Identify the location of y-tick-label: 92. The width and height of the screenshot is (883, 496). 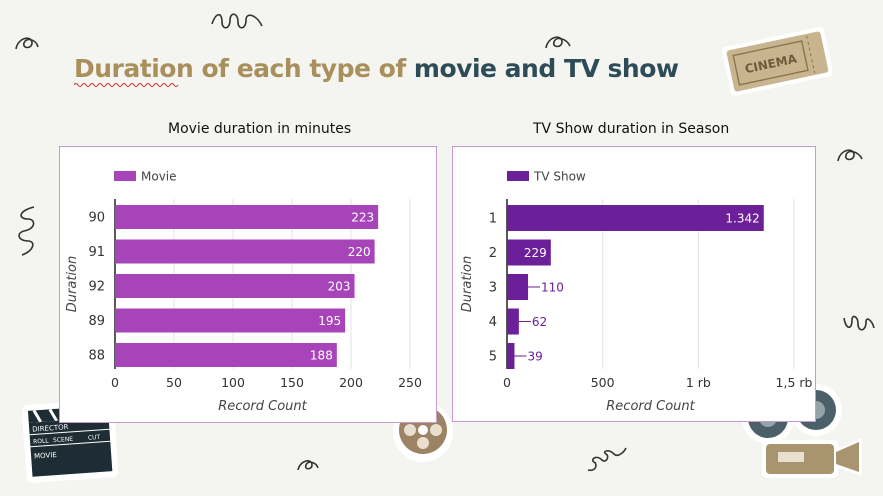
(96, 287).